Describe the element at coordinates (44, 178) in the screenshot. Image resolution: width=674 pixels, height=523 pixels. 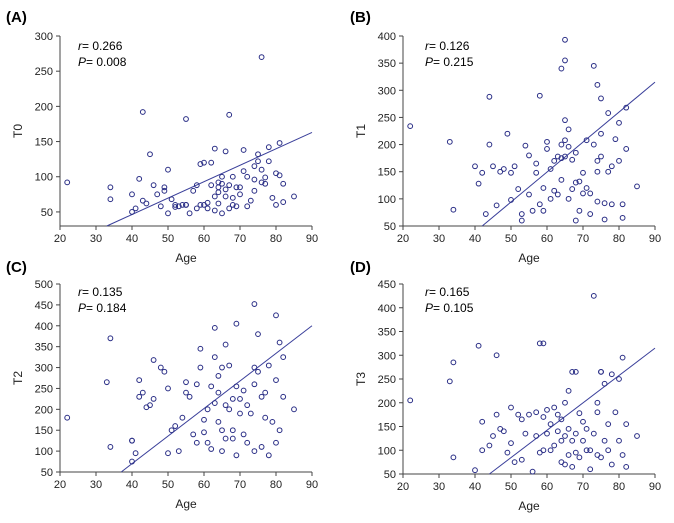
I see `y-tick-label: 100` at that location.